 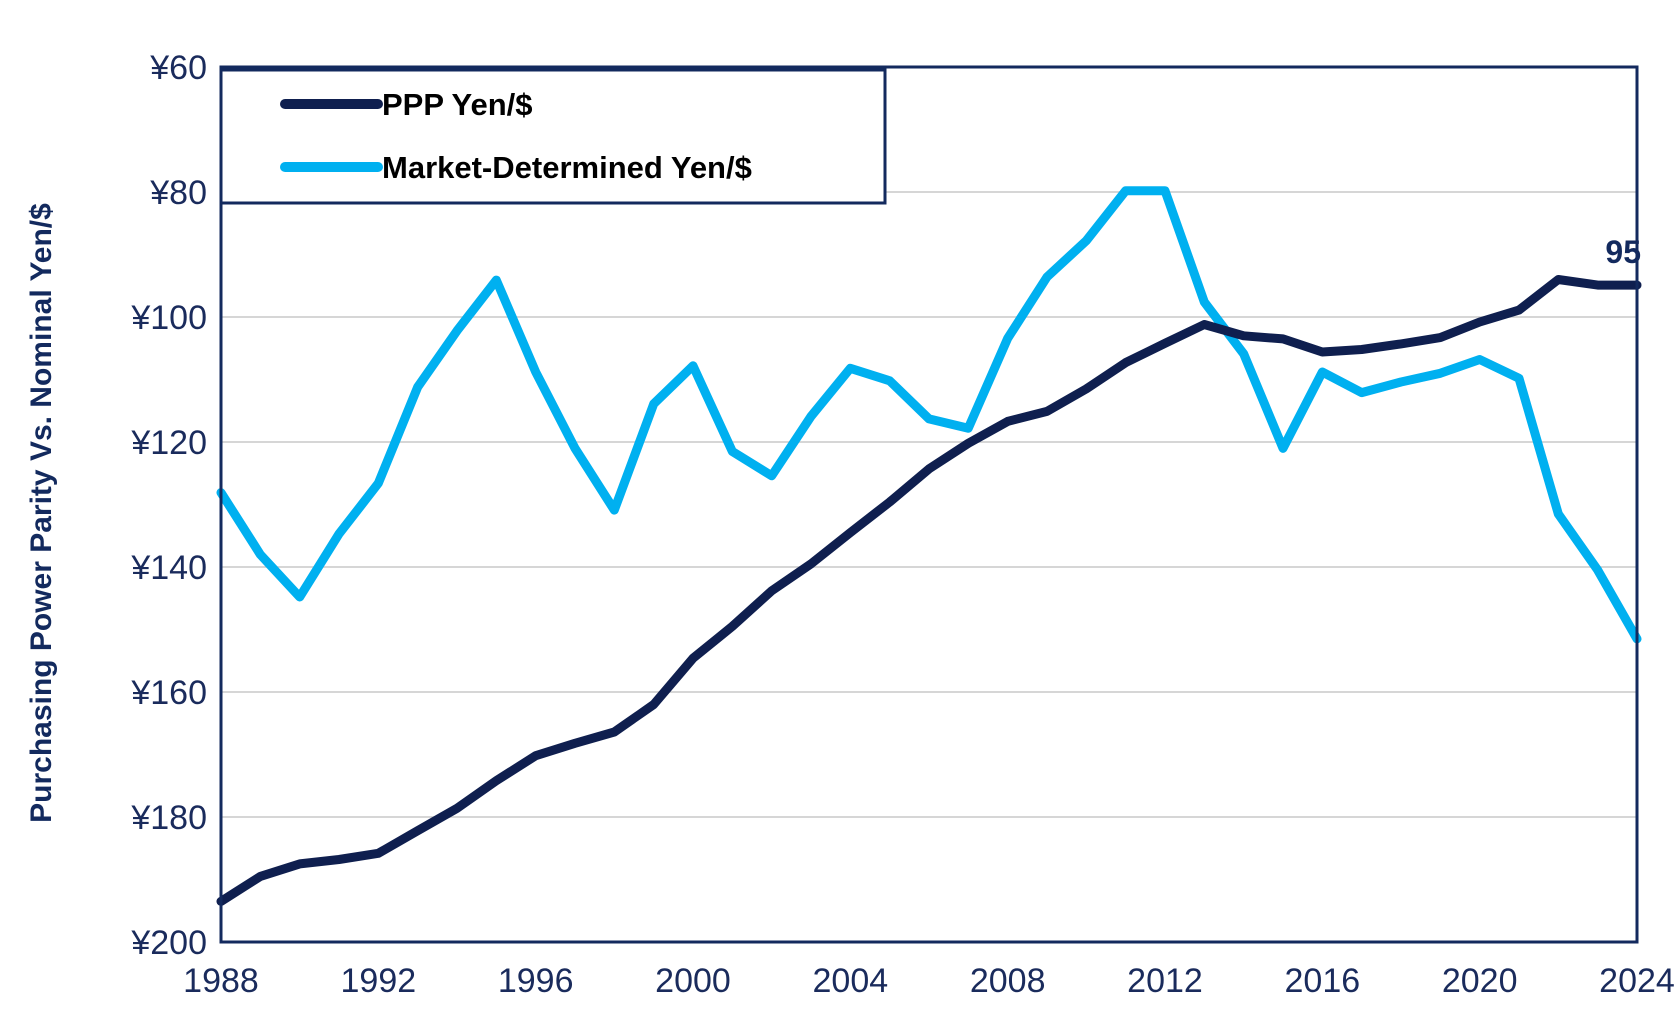 What do you see at coordinates (168, 693) in the screenshot?
I see `y-tick-label: ¥160` at bounding box center [168, 693].